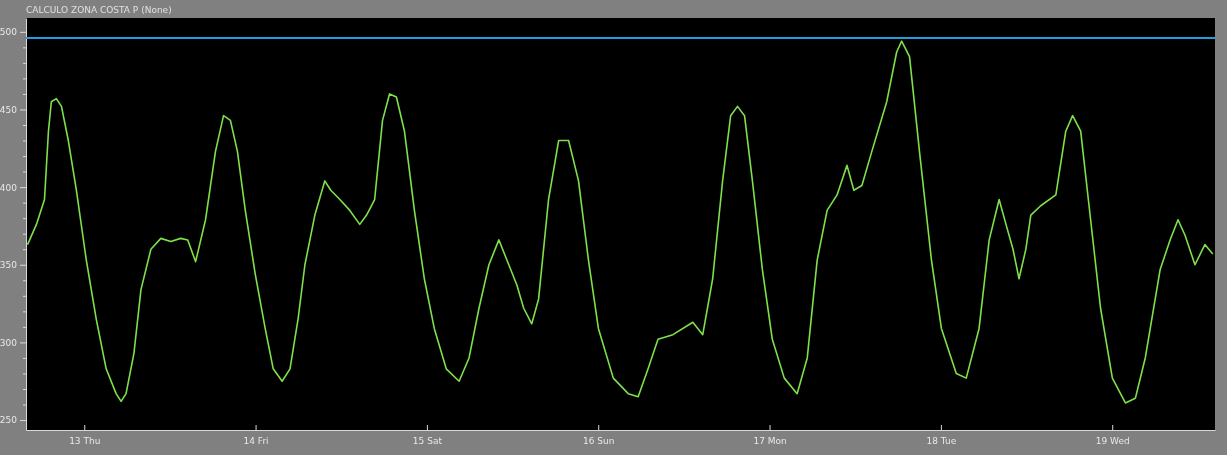 This screenshot has width=1227, height=455. What do you see at coordinates (9, 109) in the screenshot?
I see `y-tick-label: 450` at bounding box center [9, 109].